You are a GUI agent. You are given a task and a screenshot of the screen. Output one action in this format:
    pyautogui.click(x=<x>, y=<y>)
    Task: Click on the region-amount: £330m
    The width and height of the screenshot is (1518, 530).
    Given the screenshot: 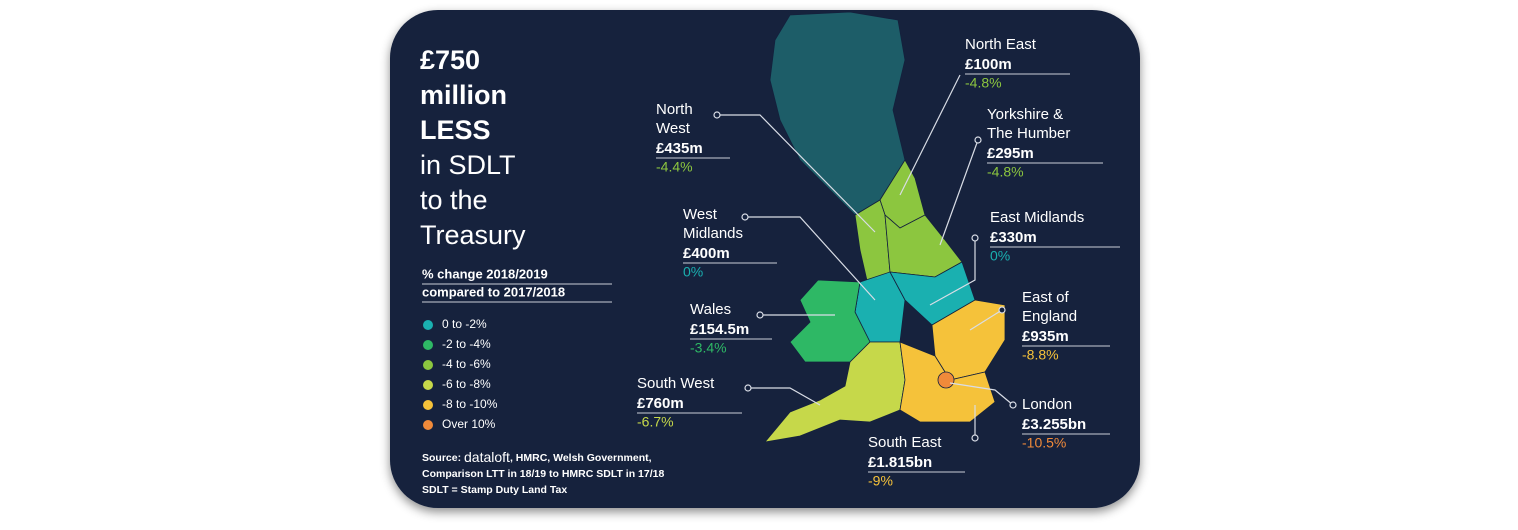 What is the action you would take?
    pyautogui.click(x=1013, y=237)
    